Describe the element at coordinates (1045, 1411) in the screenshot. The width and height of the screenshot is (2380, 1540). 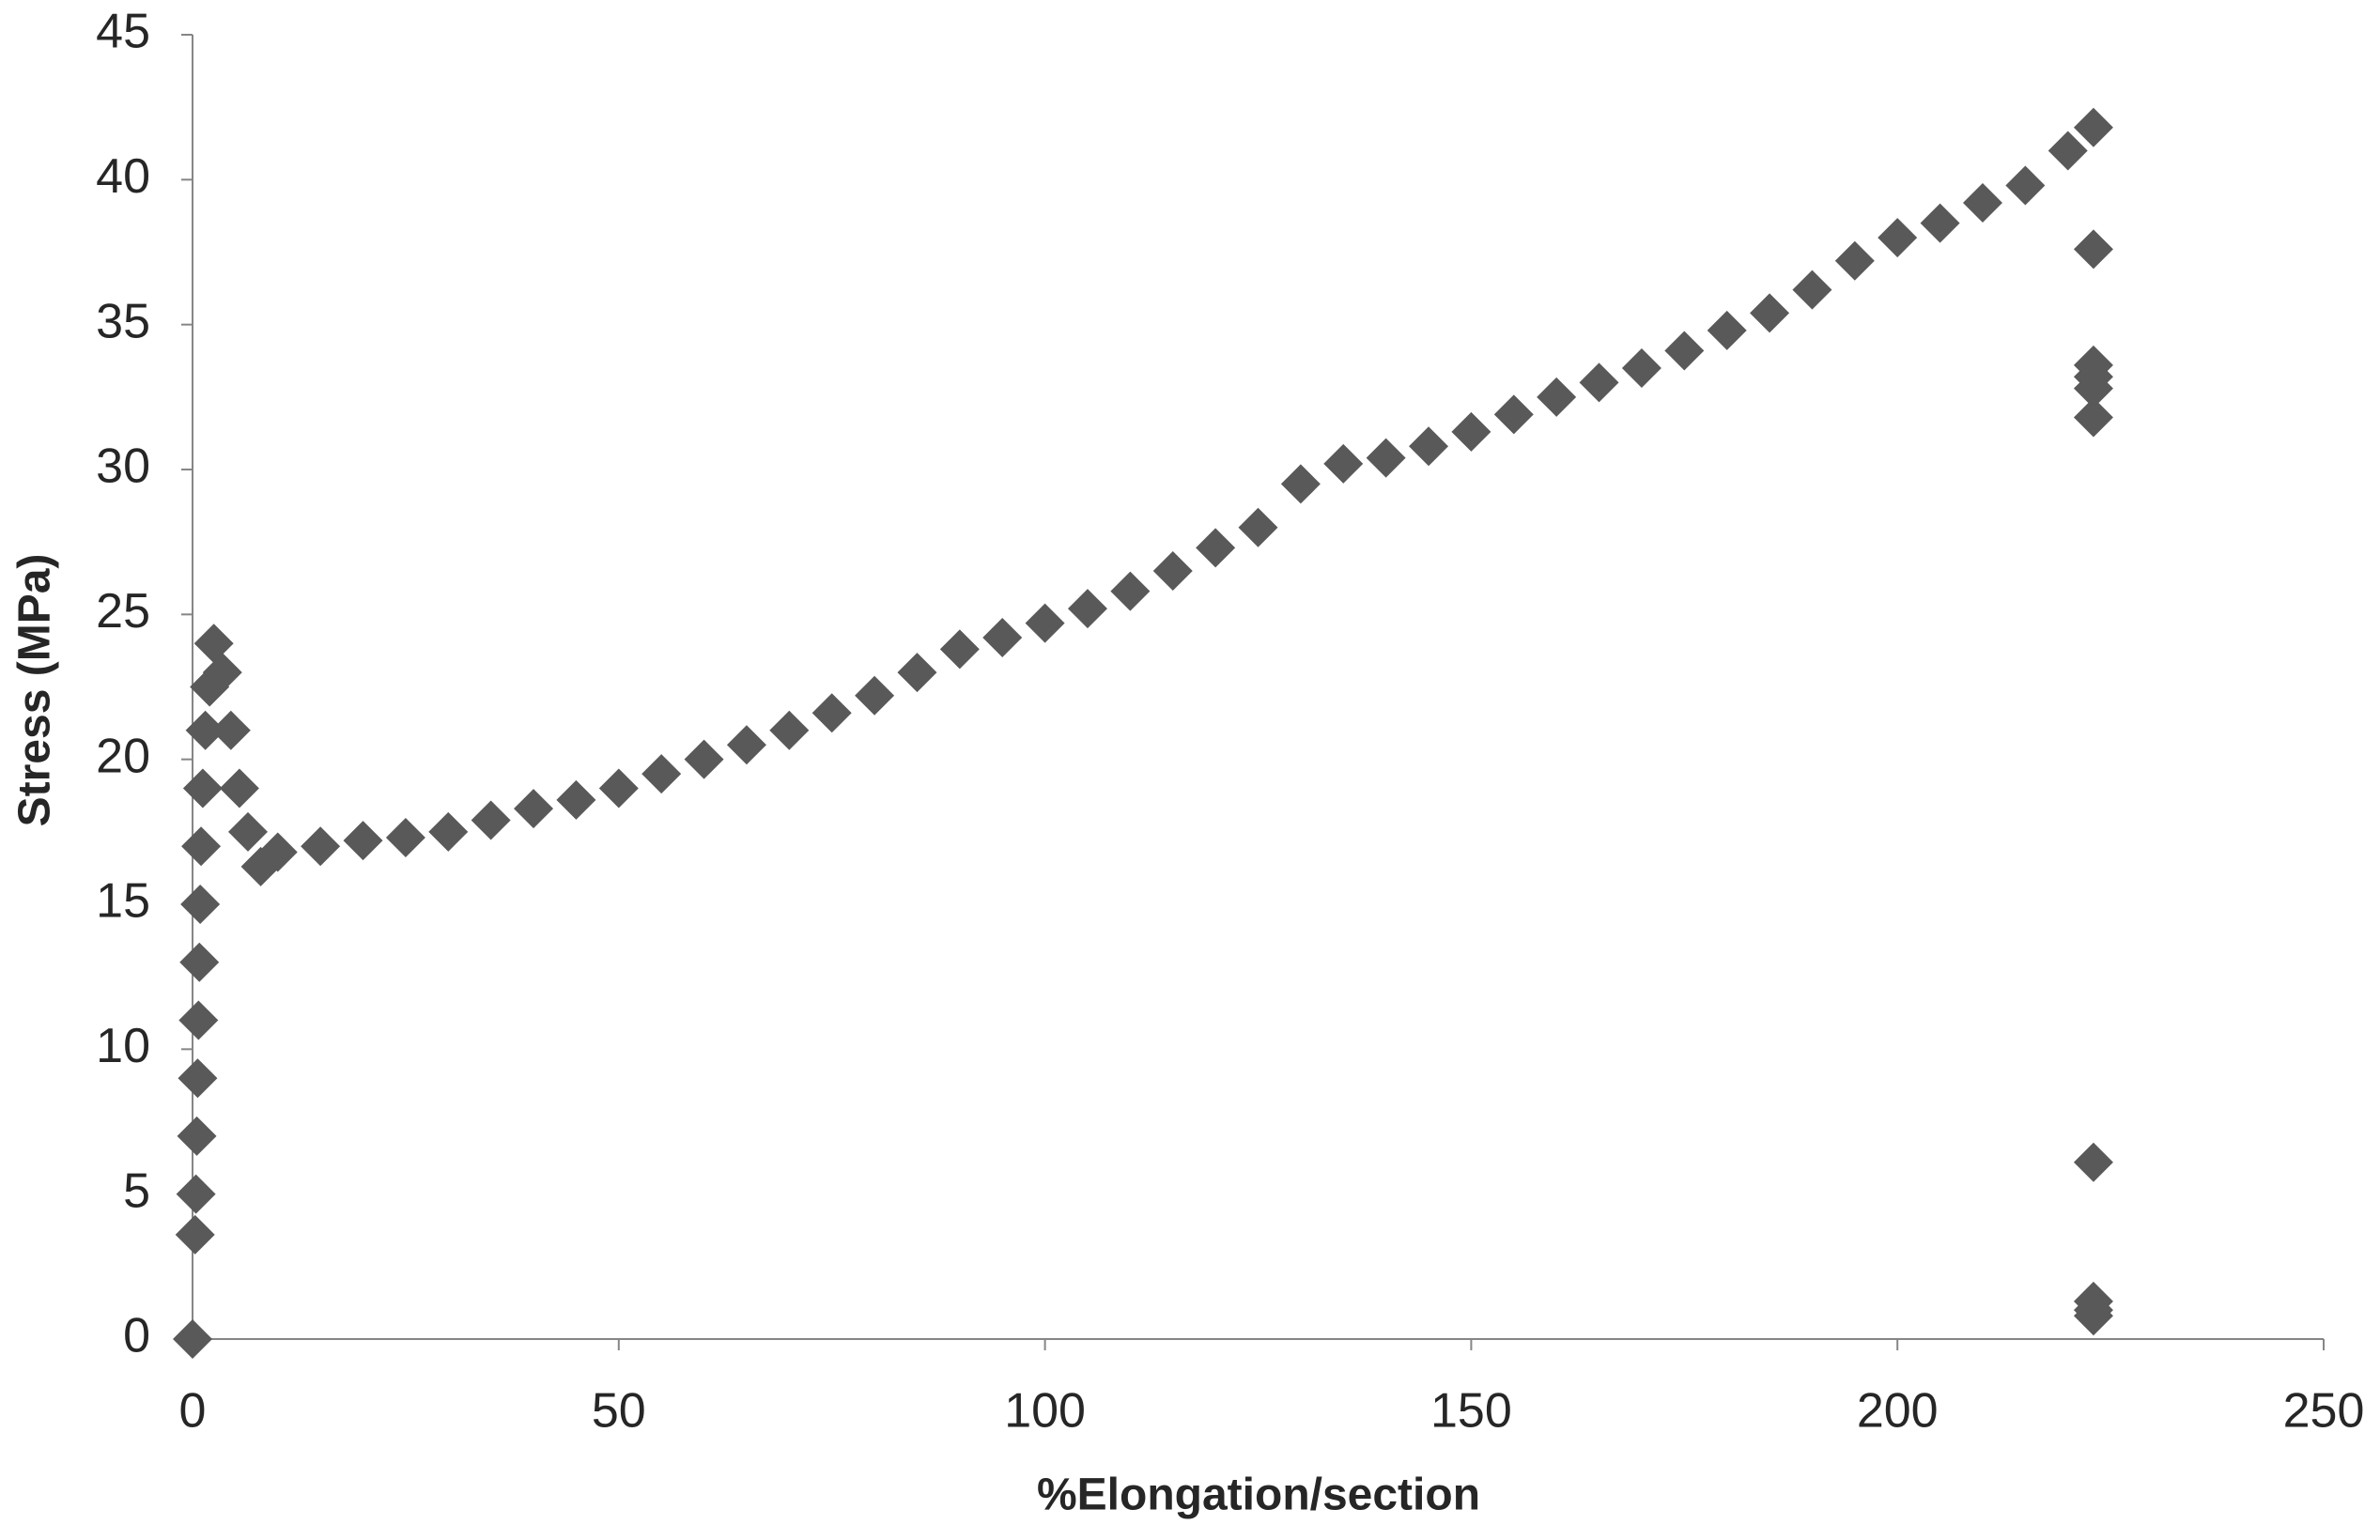
I see `x-tick-label: 100` at that location.